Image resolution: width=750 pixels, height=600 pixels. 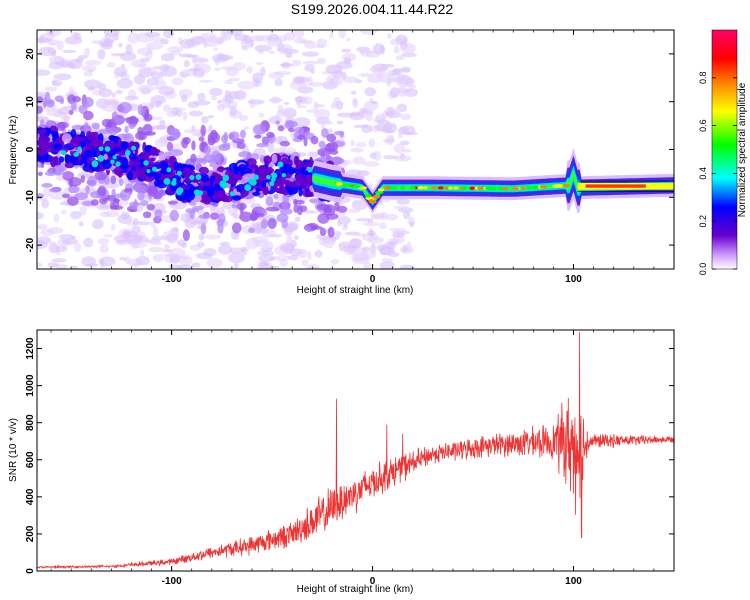 What do you see at coordinates (13, 150) in the screenshot?
I see `spectrogram-ylabel: Frequency (Hz)` at bounding box center [13, 150].